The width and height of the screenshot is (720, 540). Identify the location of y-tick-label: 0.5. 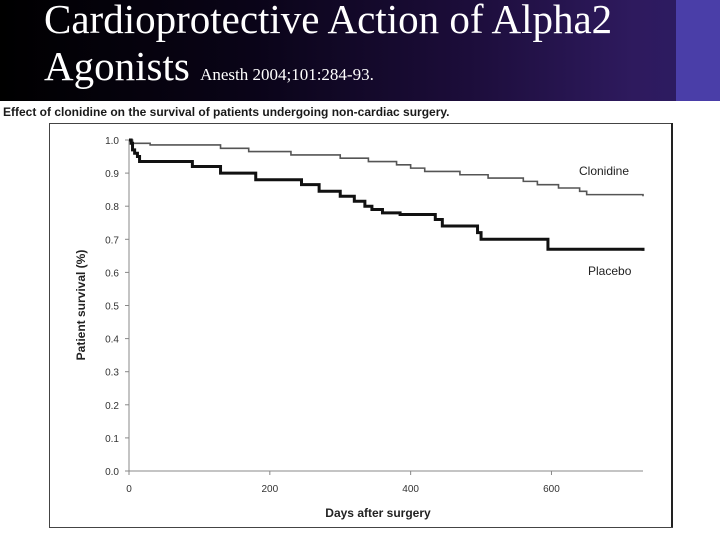
(112, 307).